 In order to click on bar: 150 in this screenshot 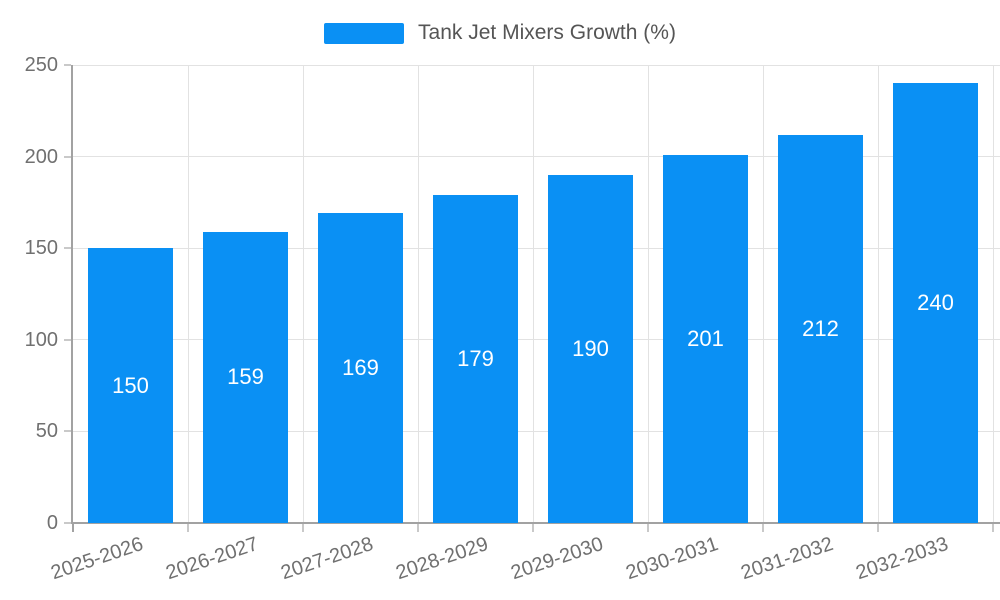, I will do `click(130, 385)`.